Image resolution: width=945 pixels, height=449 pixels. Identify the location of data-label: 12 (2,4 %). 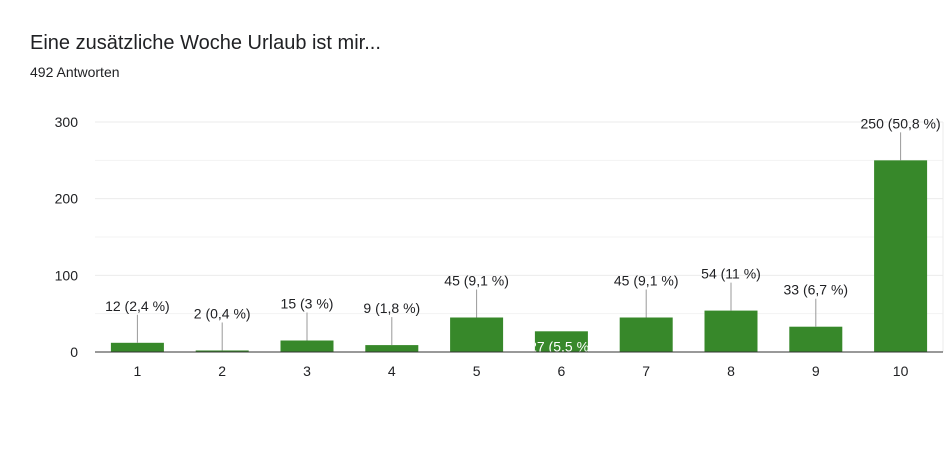
(137, 306).